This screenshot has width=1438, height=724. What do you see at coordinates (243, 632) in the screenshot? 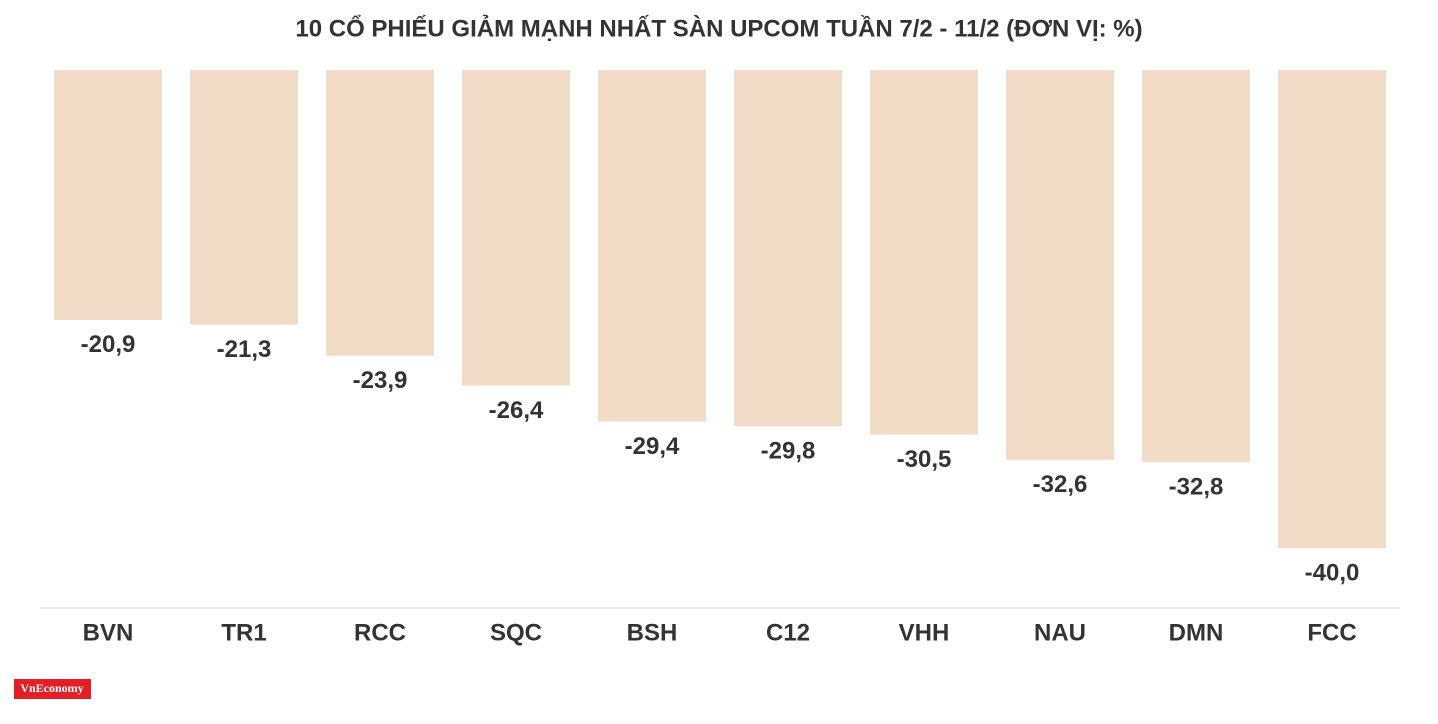
I see `x-tick-label: TR1` at bounding box center [243, 632].